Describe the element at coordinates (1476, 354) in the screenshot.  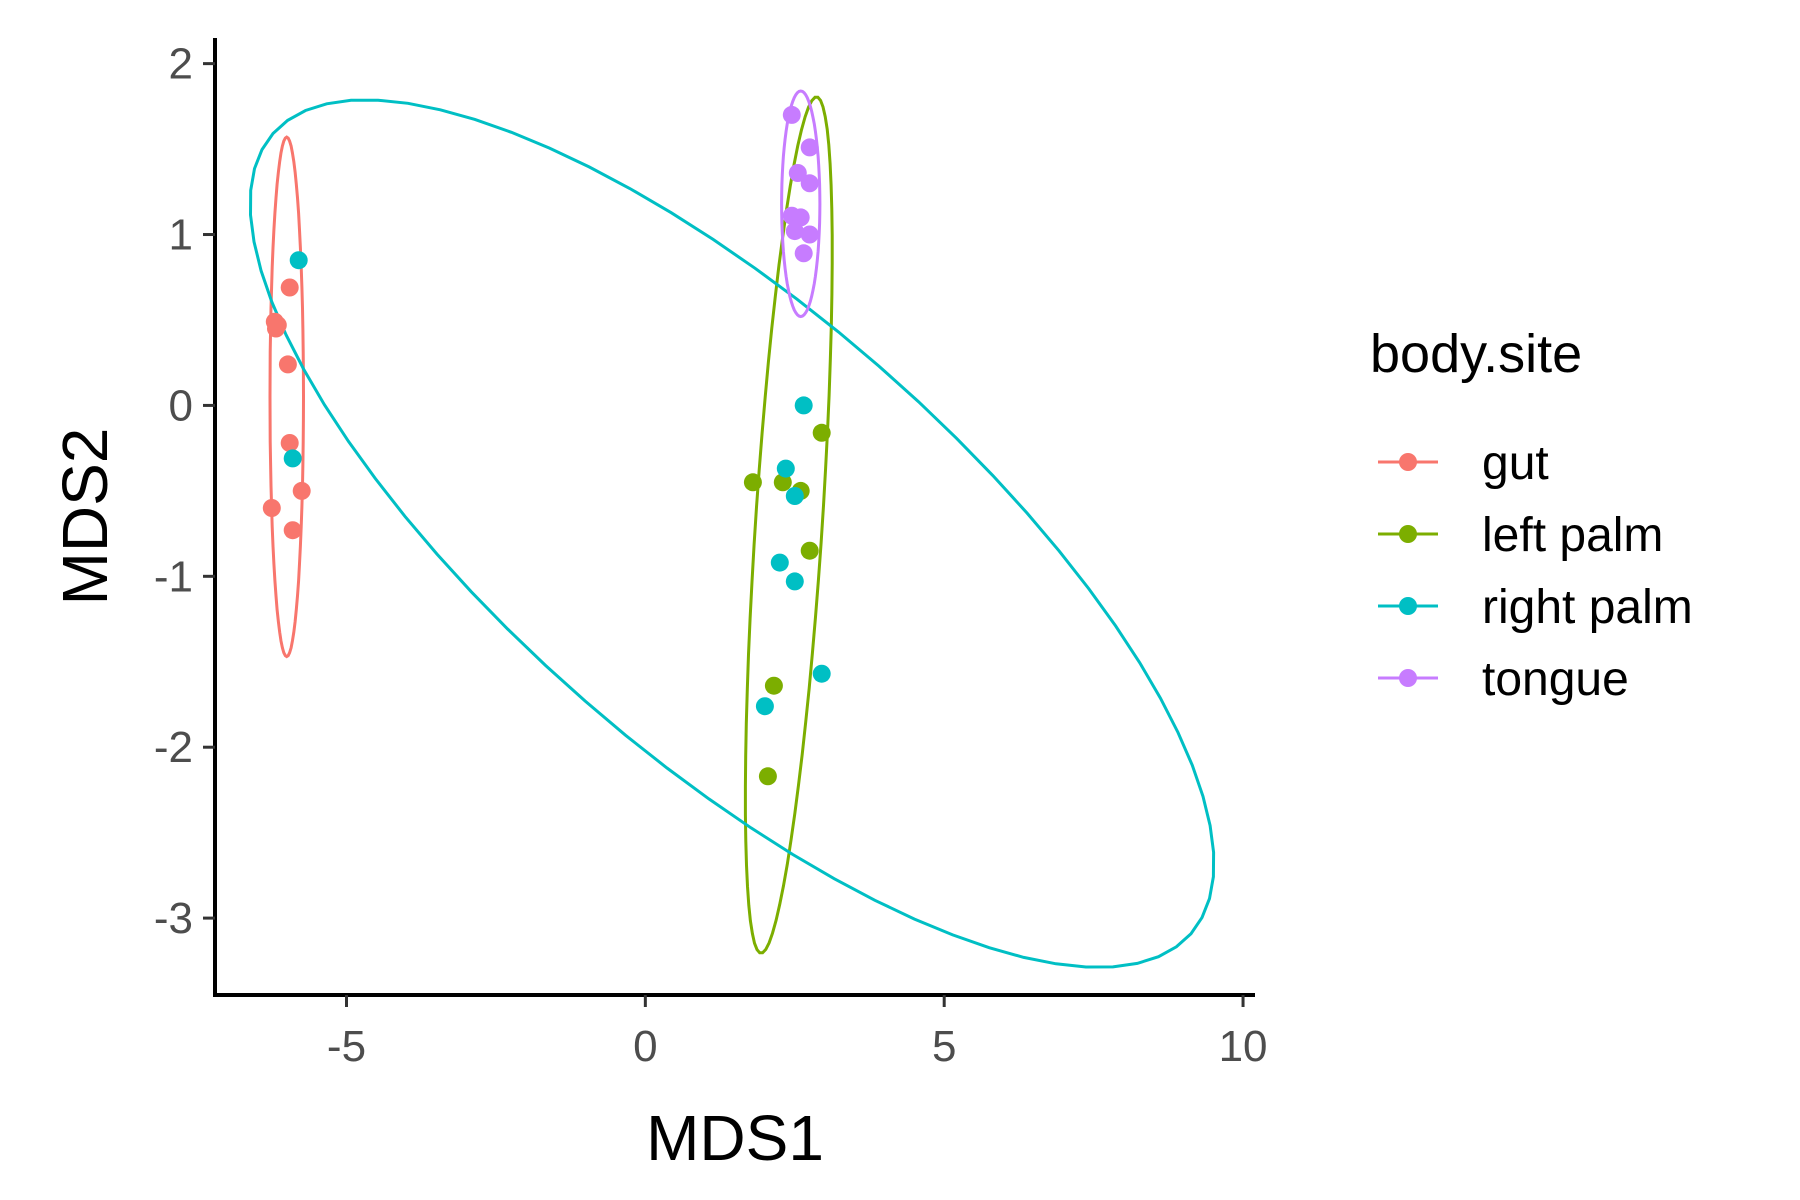
I see `legend-title: body.site` at that location.